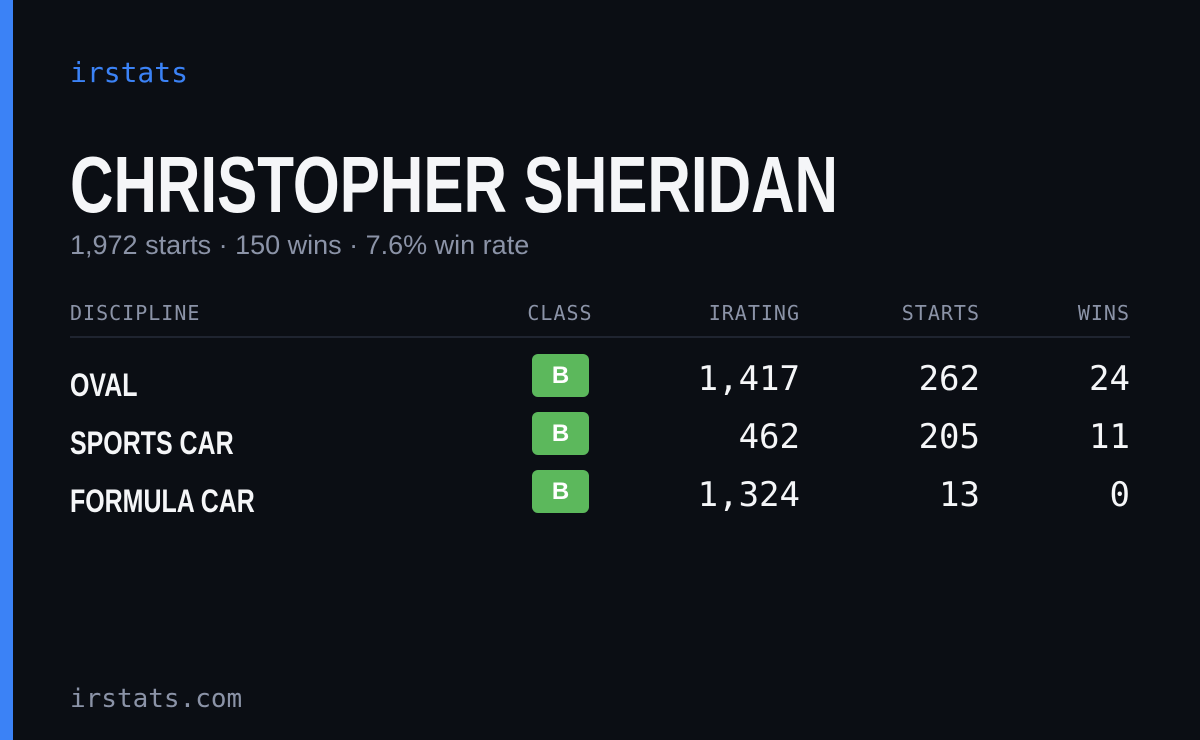 This screenshot has width=1200, height=740. Describe the element at coordinates (749, 379) in the screenshot. I see `irating: 1,417` at that location.